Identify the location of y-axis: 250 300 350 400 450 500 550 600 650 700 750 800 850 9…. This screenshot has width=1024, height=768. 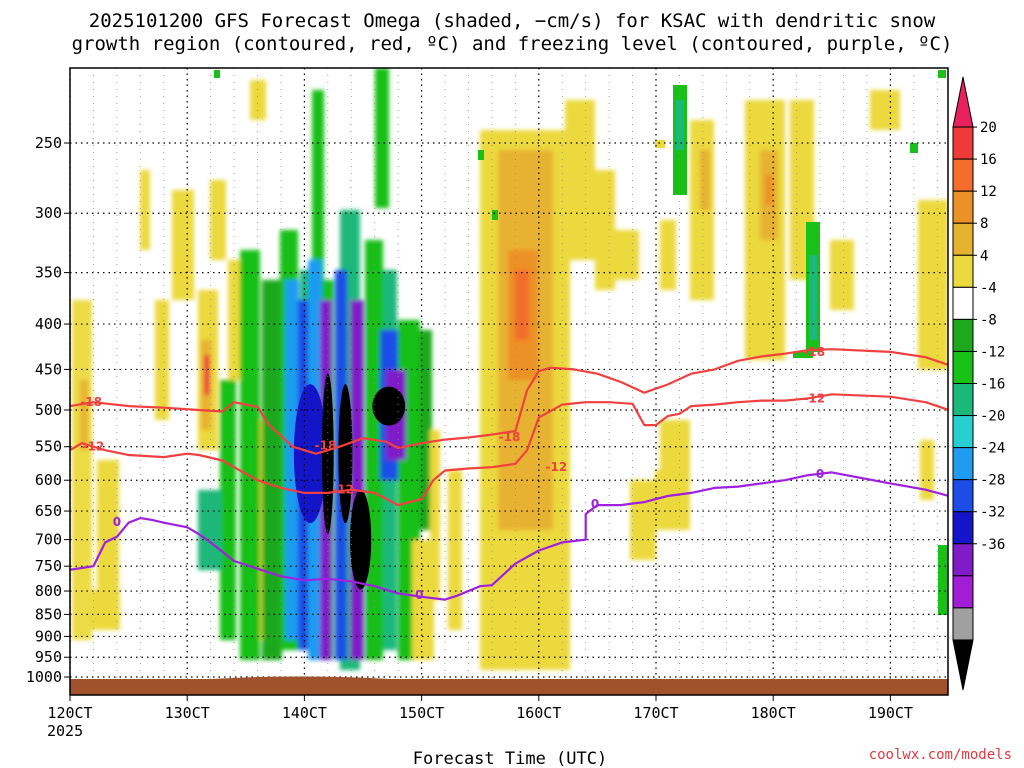
(48, 410).